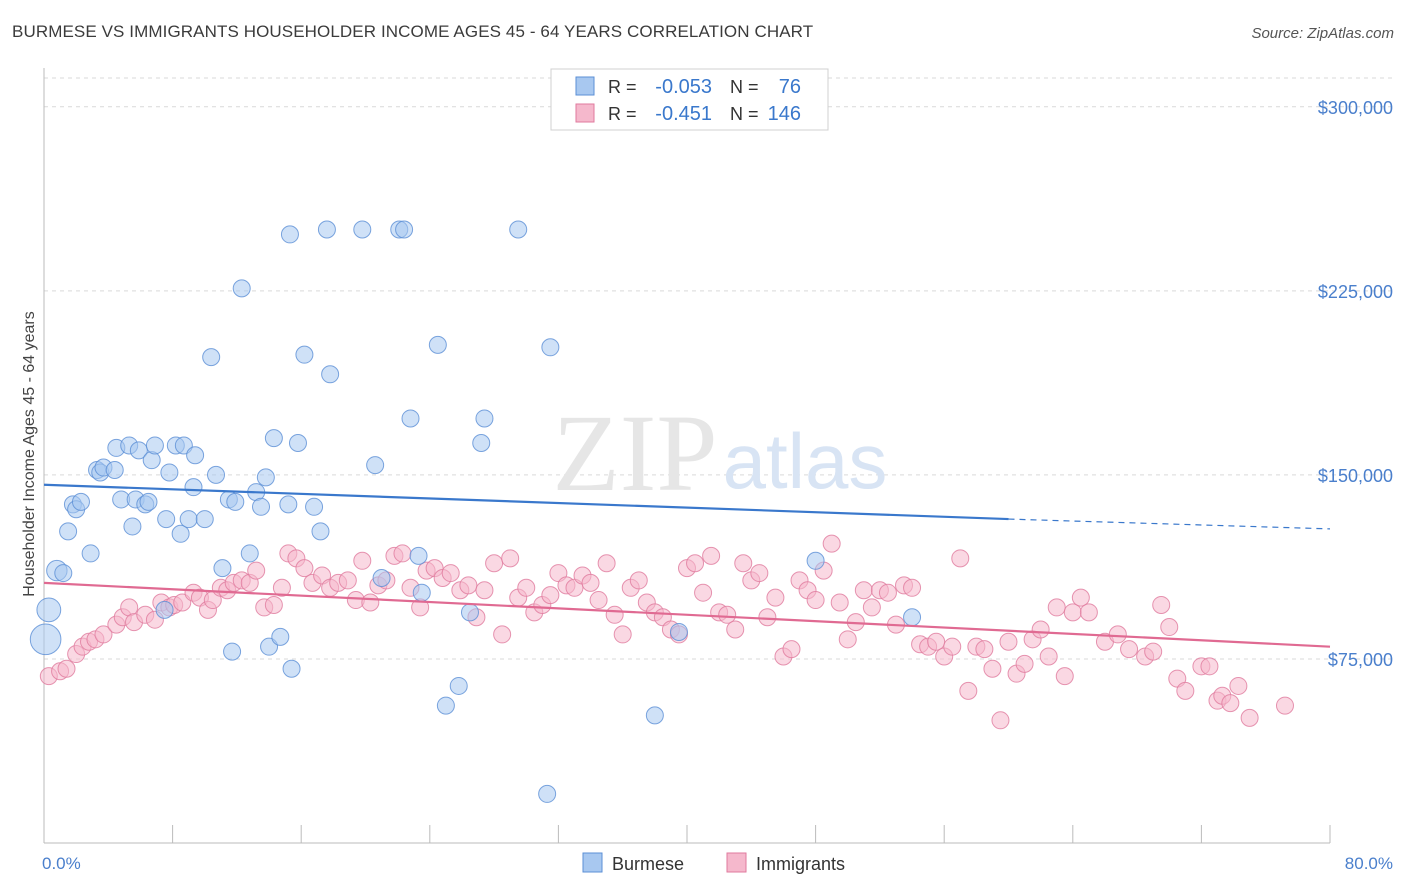 The image size is (1406, 892). What do you see at coordinates (61, 863) in the screenshot?
I see `x-tick-label-min: 0.0%` at bounding box center [61, 863].